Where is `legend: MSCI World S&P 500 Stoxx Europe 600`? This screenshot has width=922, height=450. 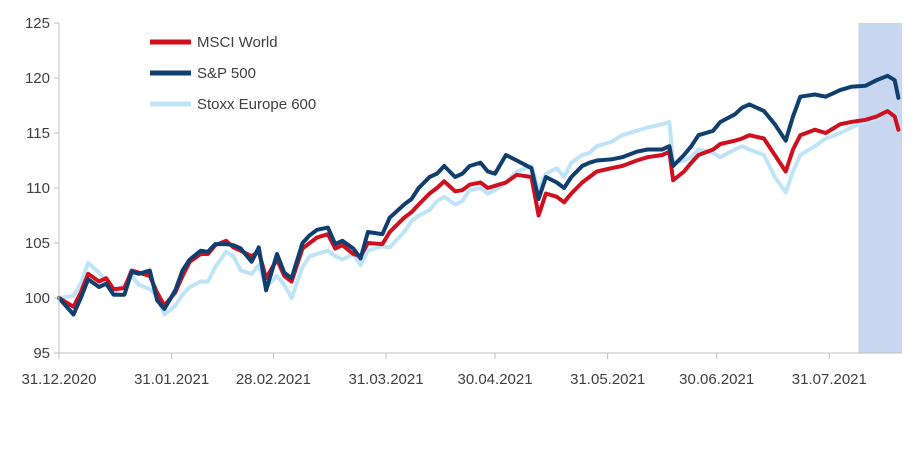 legend: MSCI World S&P 500 Stoxx Europe 600 is located at coordinates (233, 73).